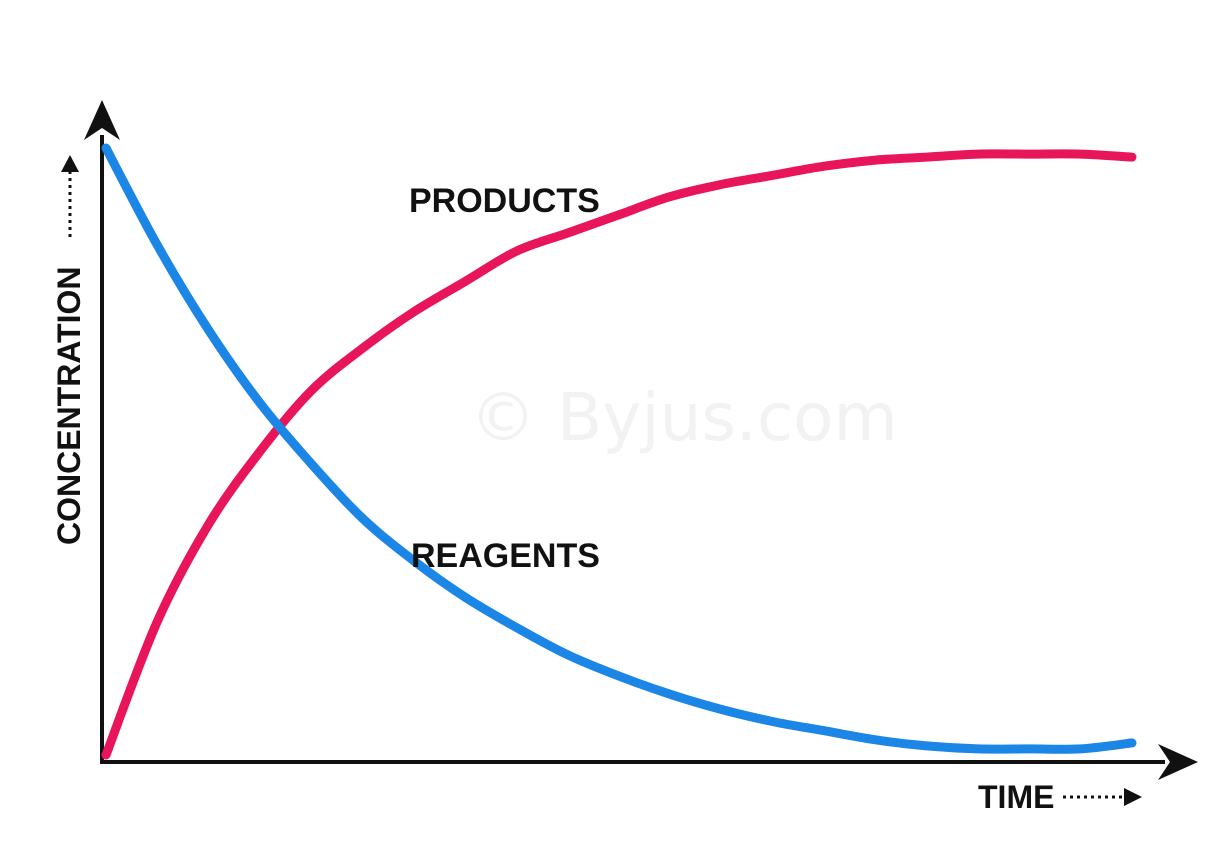 The height and width of the screenshot is (850, 1214). Describe the element at coordinates (70, 163) in the screenshot. I see `y-axis-dotted-arrow-icon` at that location.